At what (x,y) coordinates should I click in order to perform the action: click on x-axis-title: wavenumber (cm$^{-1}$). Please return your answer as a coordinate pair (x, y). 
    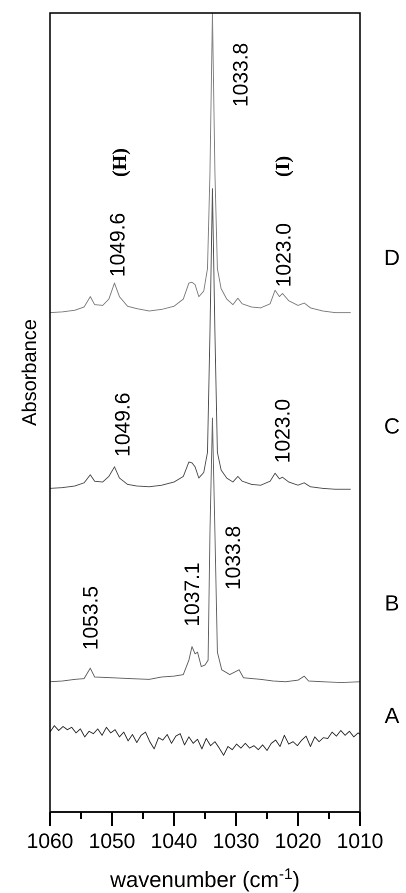
    Looking at the image, I should click on (204, 879).